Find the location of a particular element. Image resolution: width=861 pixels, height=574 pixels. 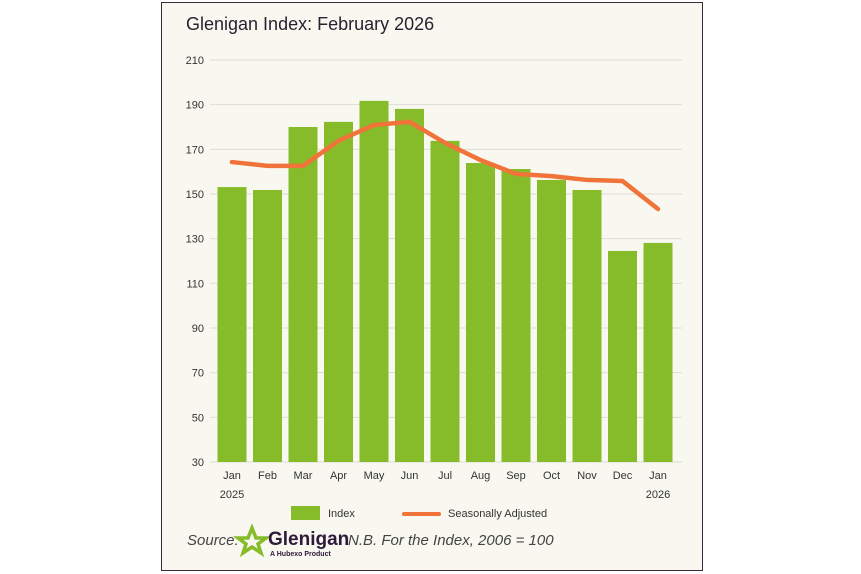

x-tick-label: May is located at coordinates (374, 476).